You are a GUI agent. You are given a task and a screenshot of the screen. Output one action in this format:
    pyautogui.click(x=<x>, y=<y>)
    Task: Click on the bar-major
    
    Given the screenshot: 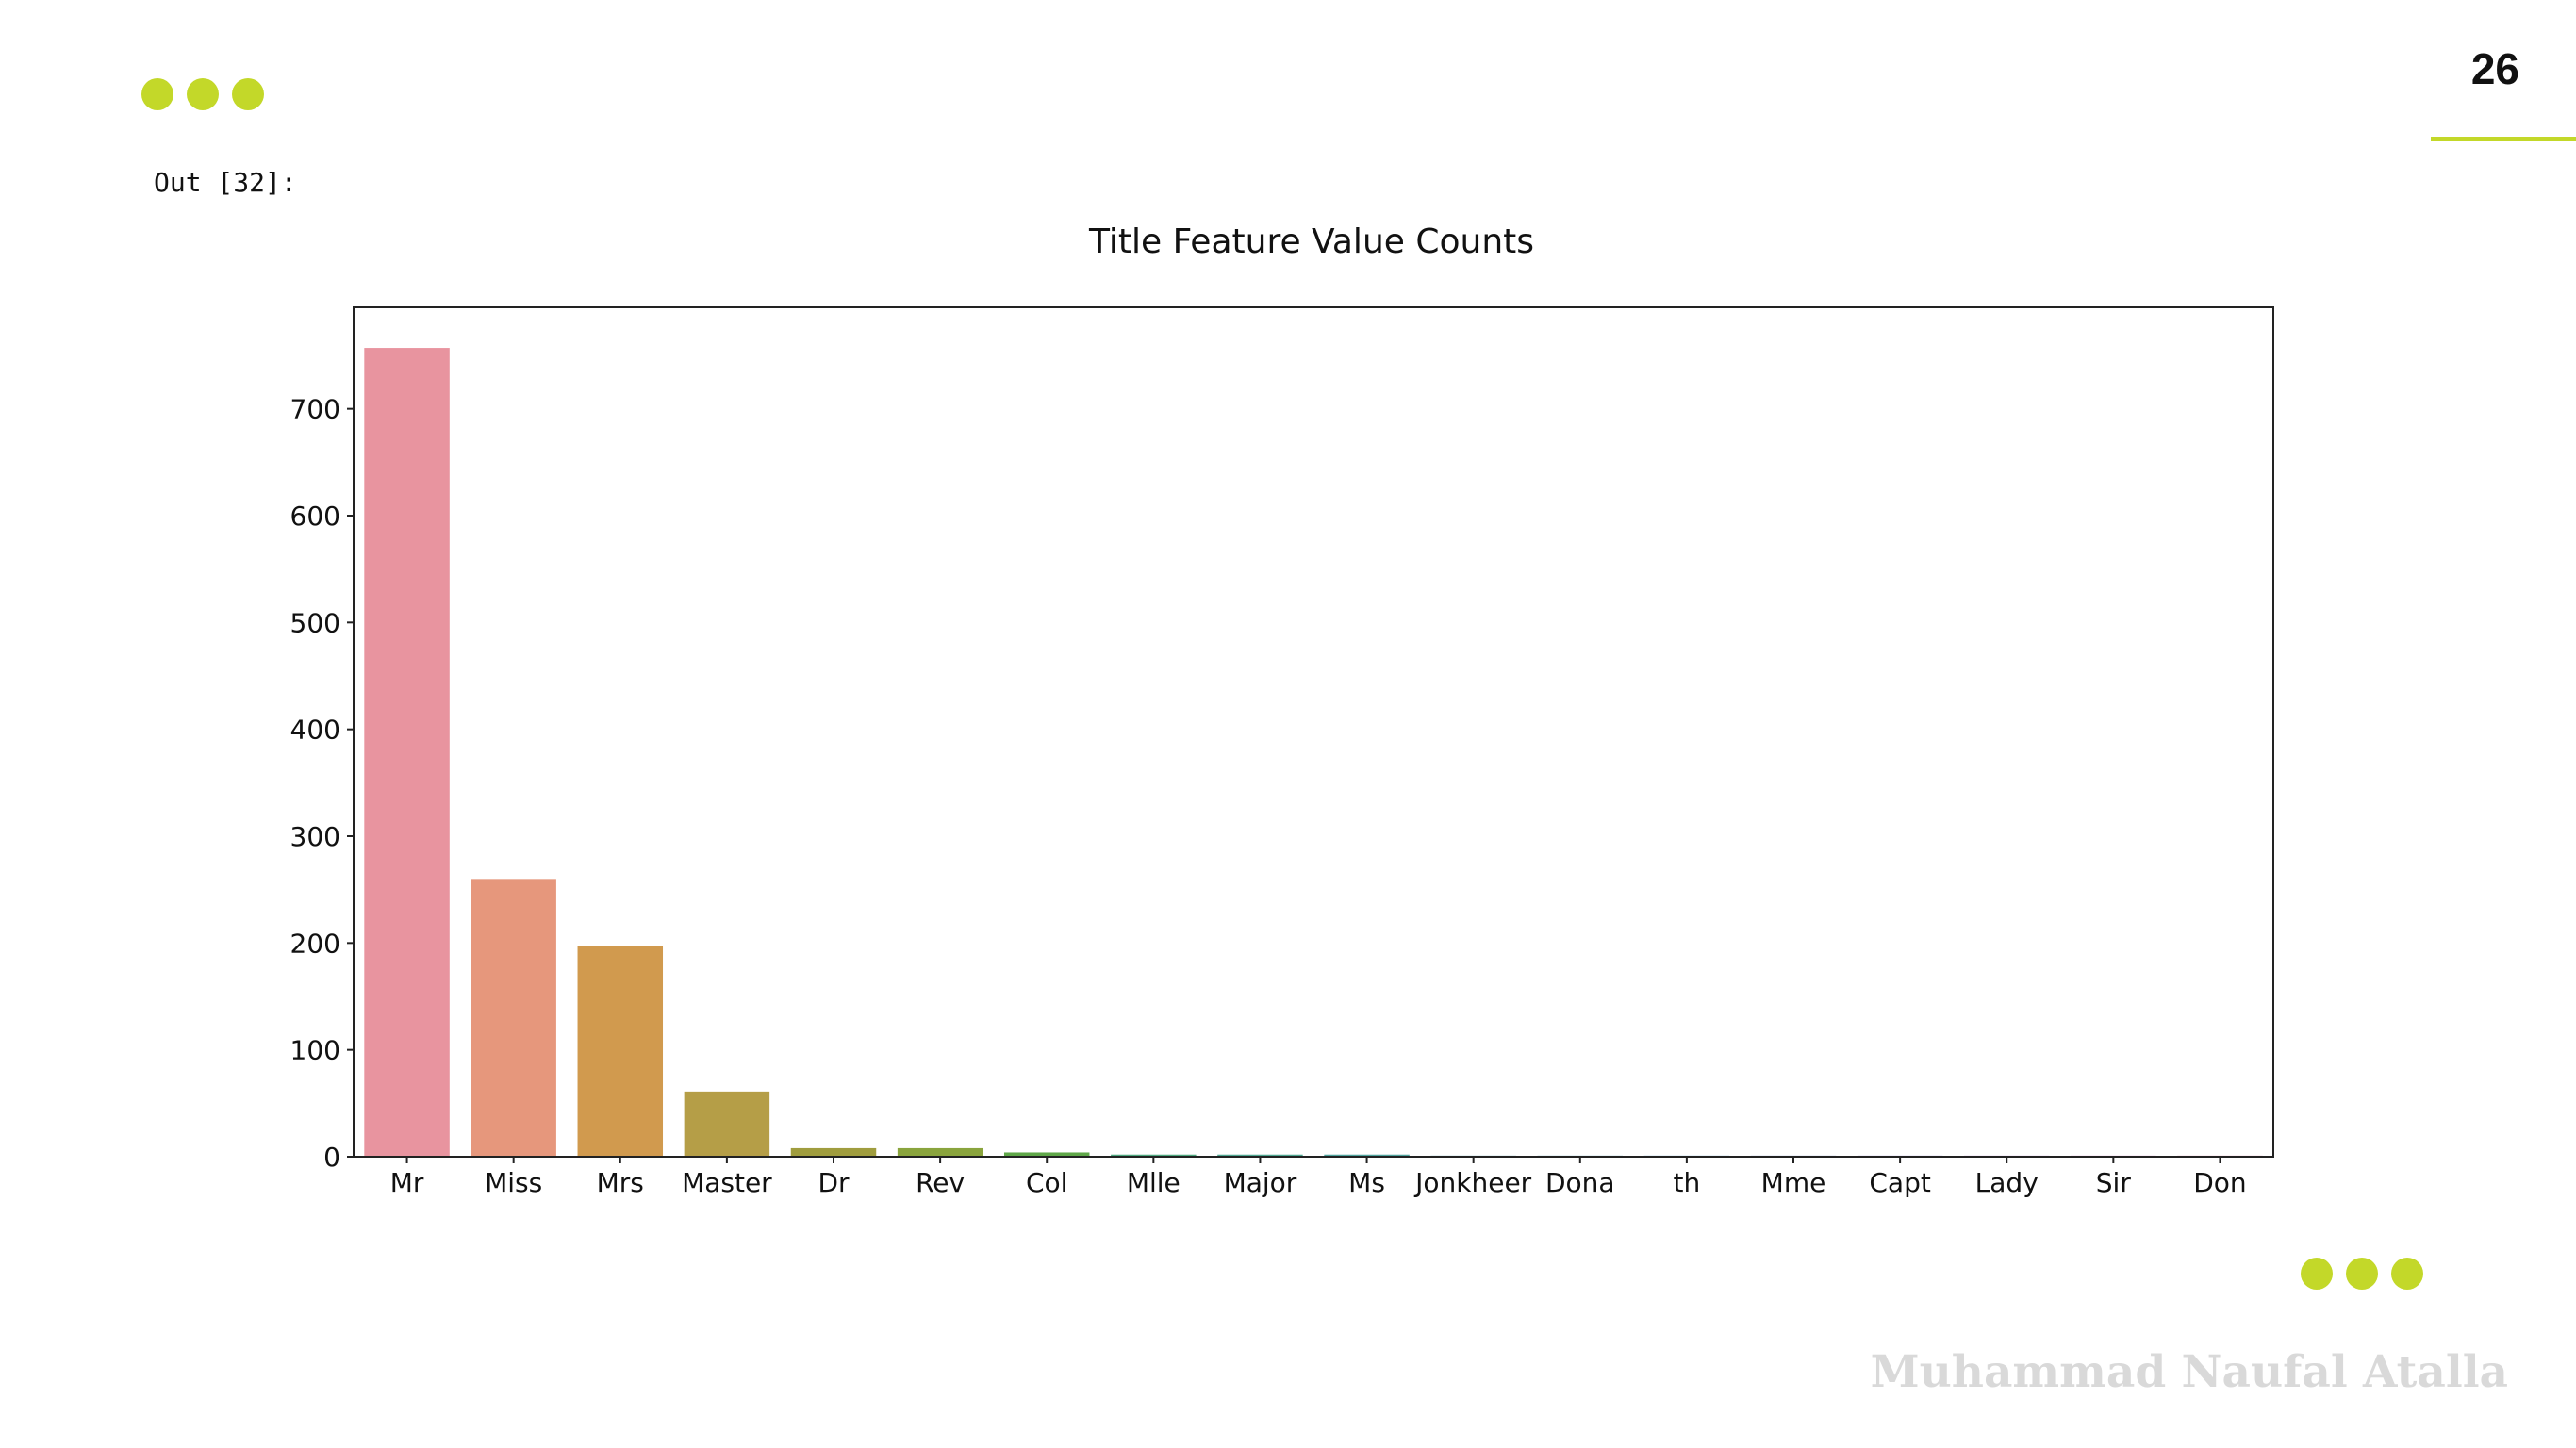 What is the action you would take?
    pyautogui.click(x=1260, y=1155)
    